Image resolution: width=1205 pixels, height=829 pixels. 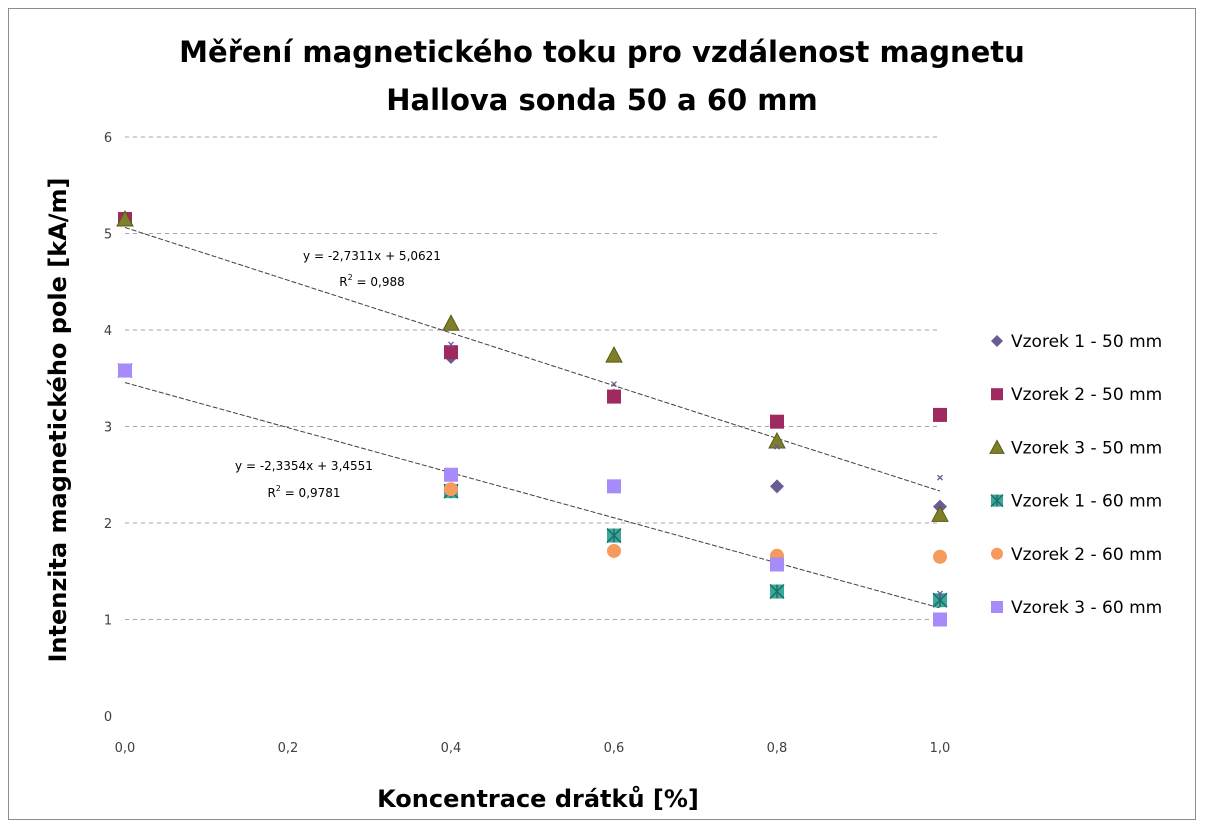 What do you see at coordinates (108, 717) in the screenshot?
I see `y-tick-label: 0` at bounding box center [108, 717].